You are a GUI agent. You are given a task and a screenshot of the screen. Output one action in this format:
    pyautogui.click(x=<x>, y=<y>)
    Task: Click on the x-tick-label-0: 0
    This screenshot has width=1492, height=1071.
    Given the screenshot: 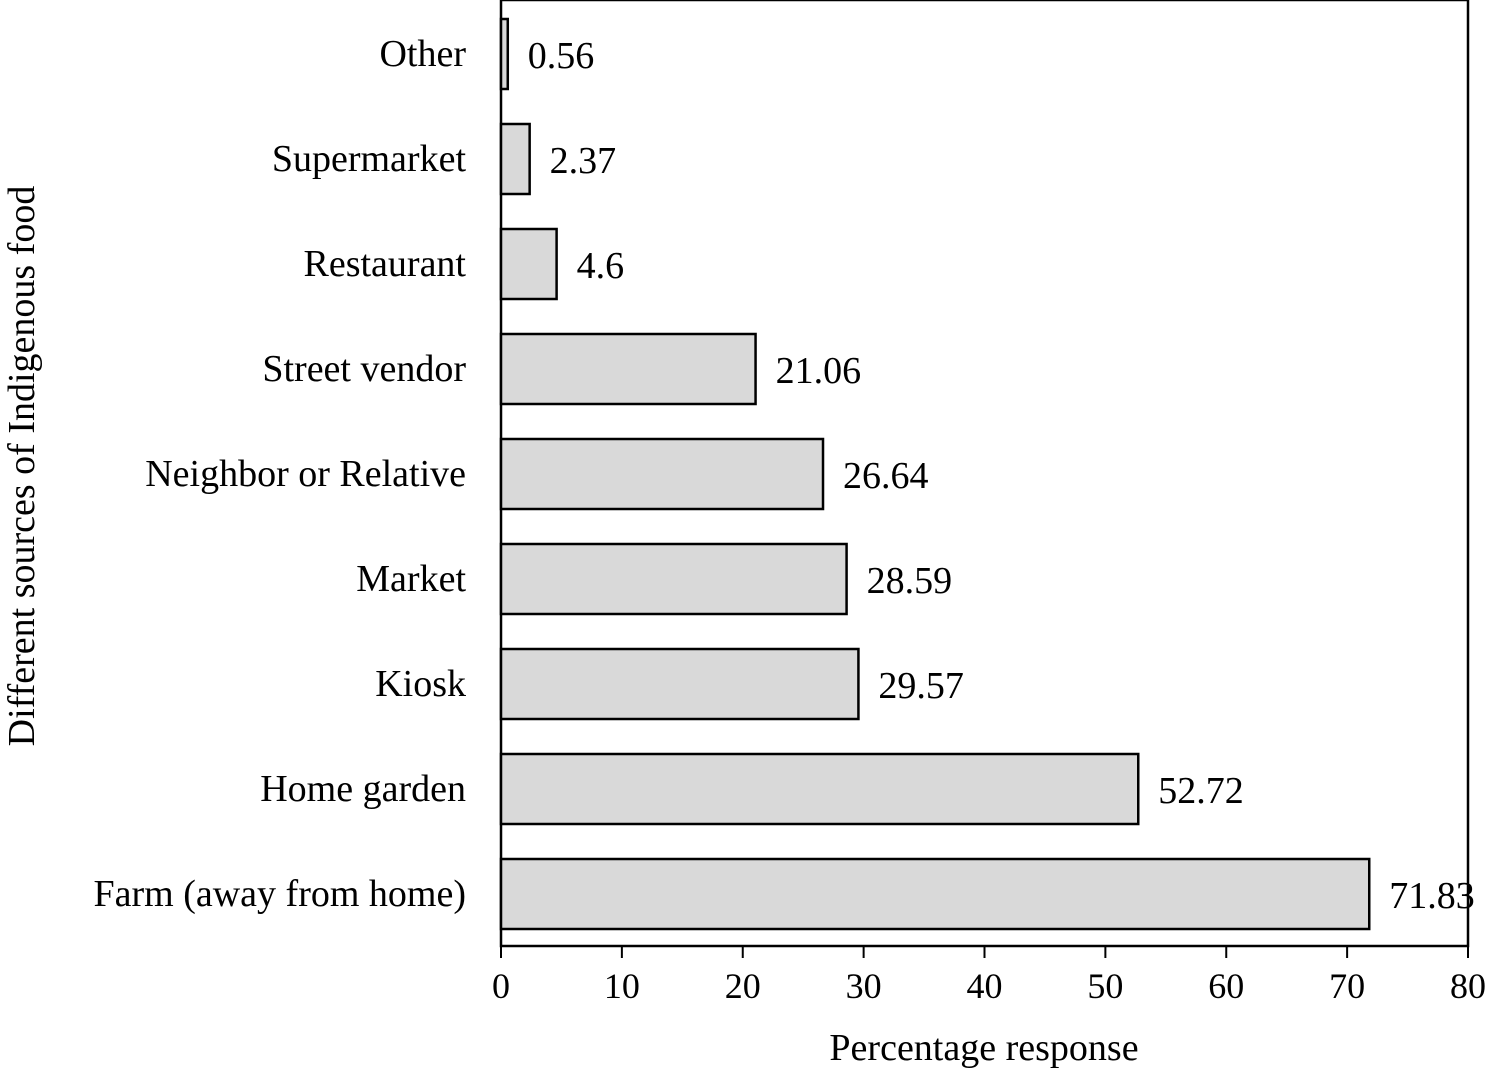 What is the action you would take?
    pyautogui.click(x=501, y=986)
    